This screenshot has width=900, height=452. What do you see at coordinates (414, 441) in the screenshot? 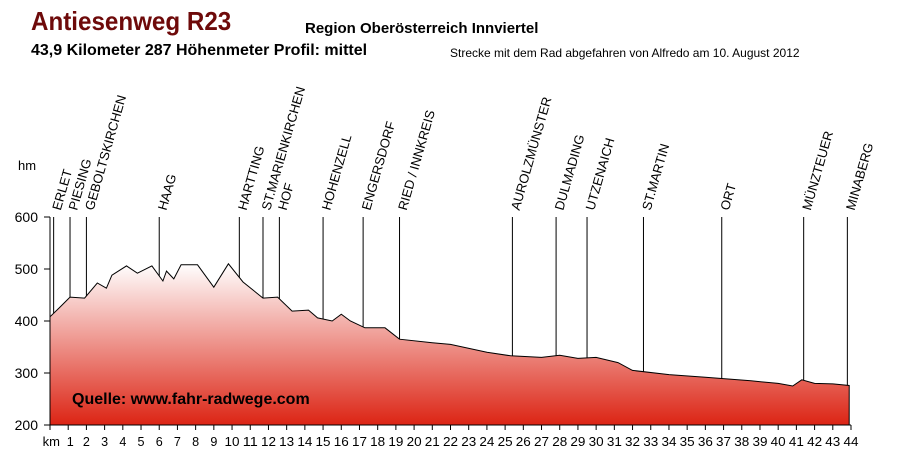
I see `x-tick-label: 20` at bounding box center [414, 441].